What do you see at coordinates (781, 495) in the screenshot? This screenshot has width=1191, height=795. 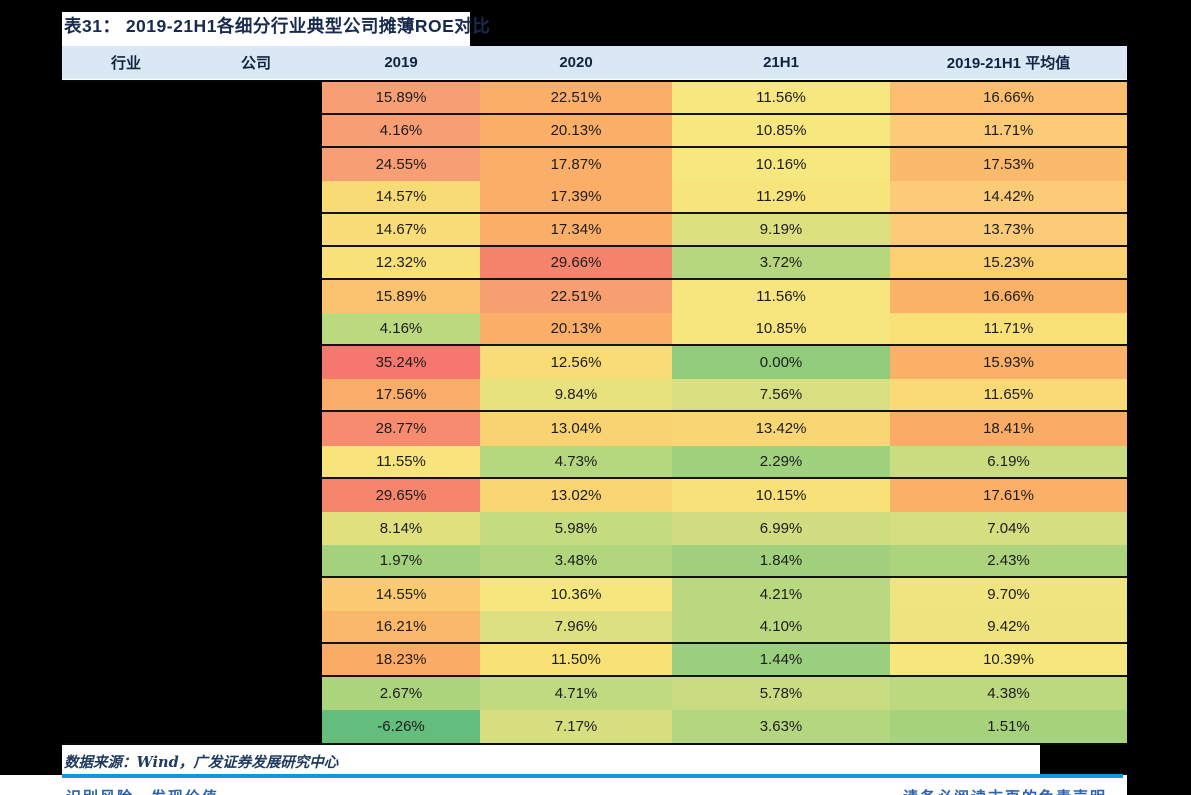 I see `roe-cell: 10.15%` at bounding box center [781, 495].